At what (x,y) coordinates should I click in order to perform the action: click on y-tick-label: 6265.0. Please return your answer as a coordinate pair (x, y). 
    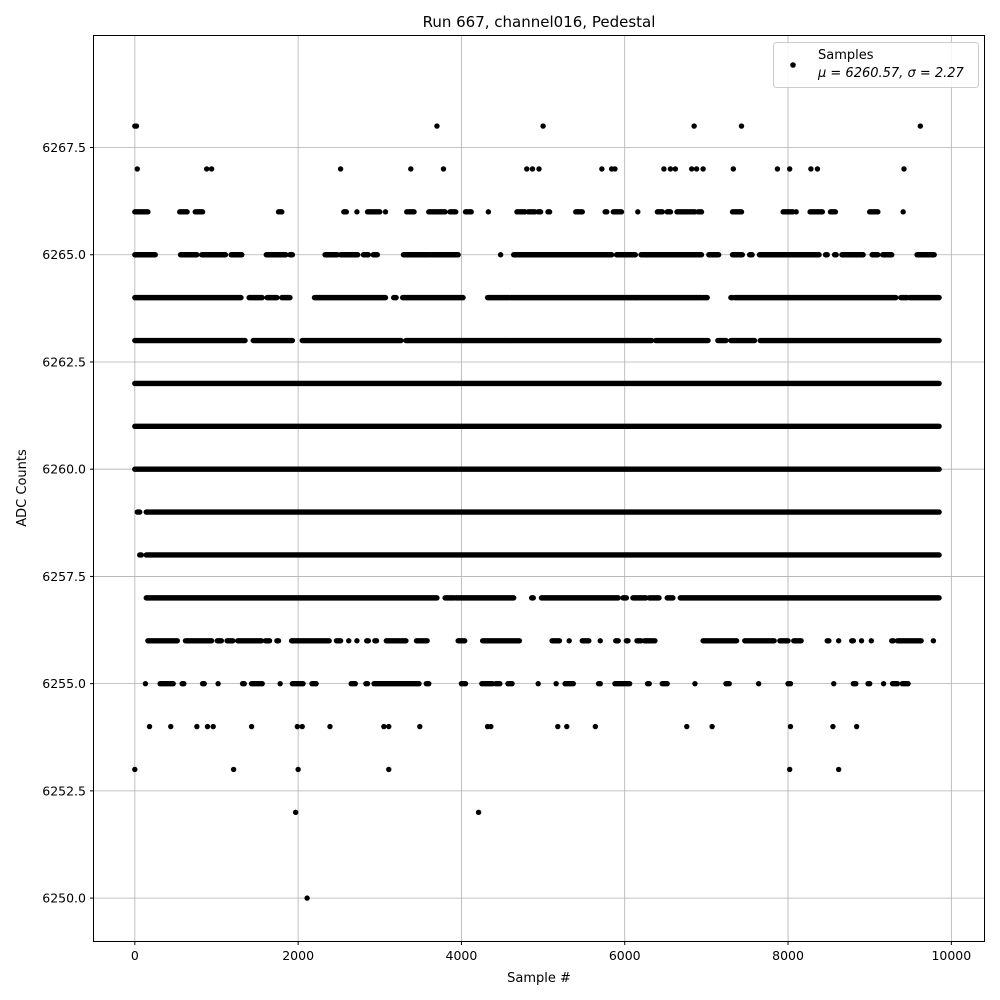
    Looking at the image, I should click on (64, 254).